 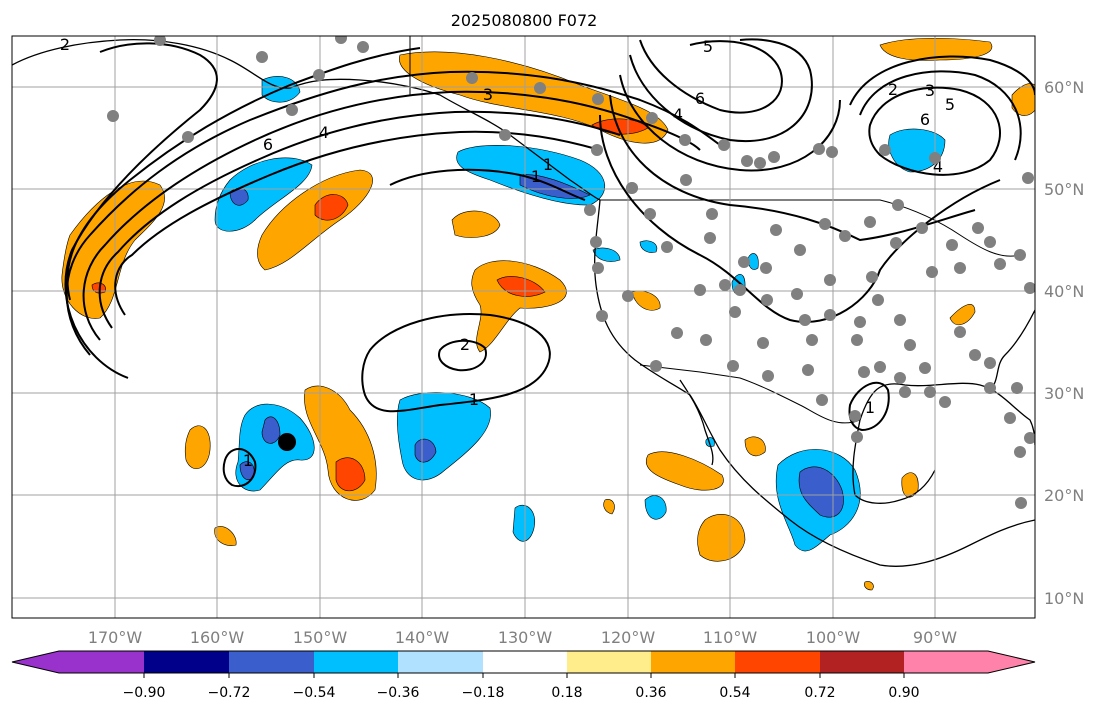 What do you see at coordinates (903, 693) in the screenshot?
I see `colorbar-tick-label: 0.90` at bounding box center [903, 693].